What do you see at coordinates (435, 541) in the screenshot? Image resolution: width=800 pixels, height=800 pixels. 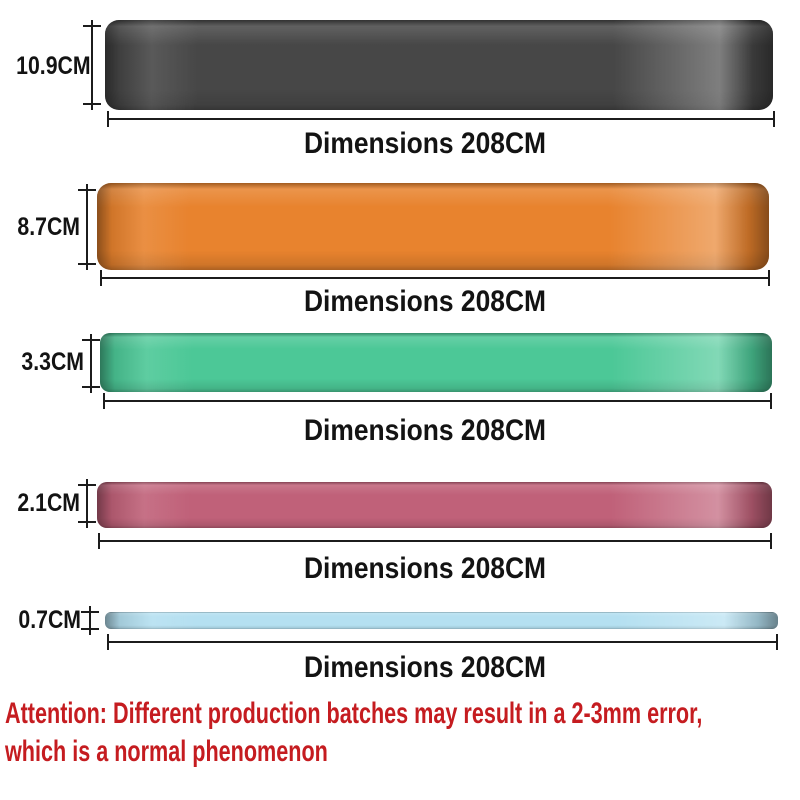 I see `length-measure-line-pink` at bounding box center [435, 541].